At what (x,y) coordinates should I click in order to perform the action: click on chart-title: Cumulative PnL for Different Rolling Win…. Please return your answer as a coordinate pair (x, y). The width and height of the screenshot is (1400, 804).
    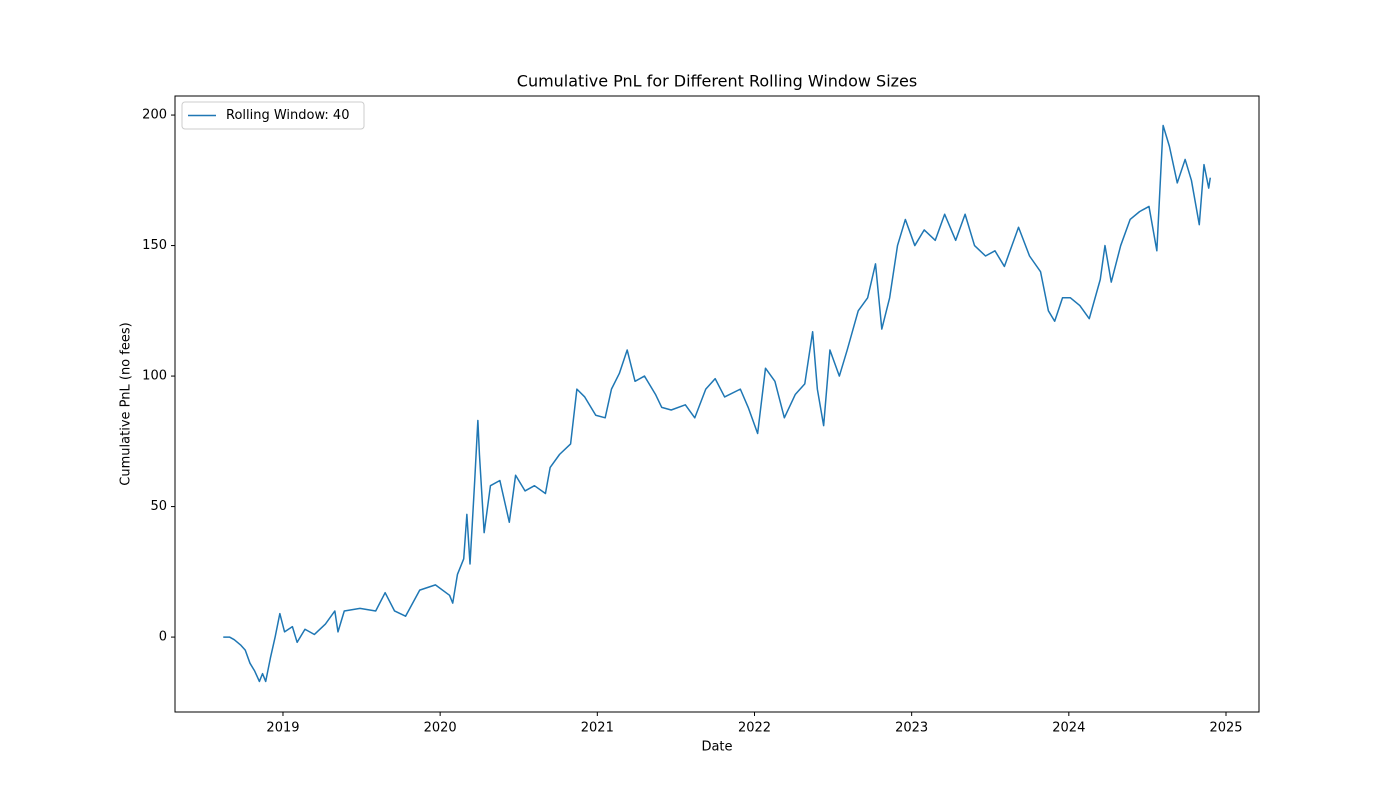
    Looking at the image, I should click on (717, 81).